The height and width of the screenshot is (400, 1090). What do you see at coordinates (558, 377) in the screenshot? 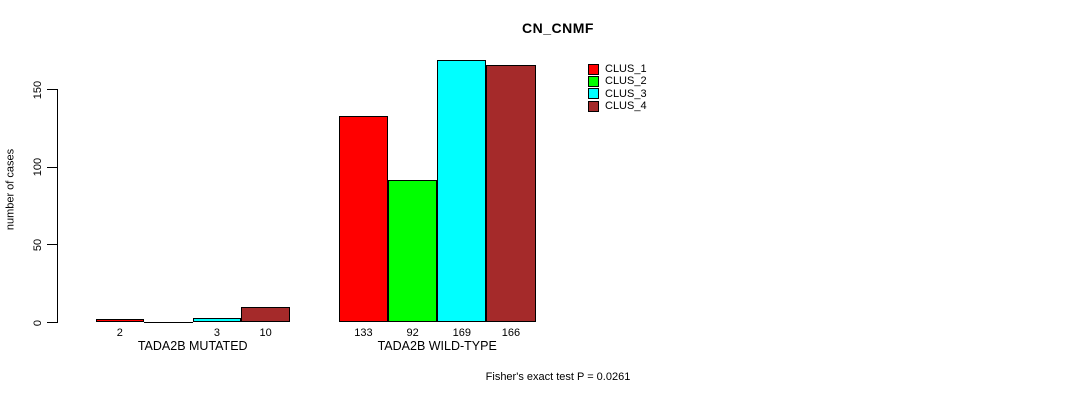
I see `annotation-text: Fisher's exact test P = 0.0261` at bounding box center [558, 377].